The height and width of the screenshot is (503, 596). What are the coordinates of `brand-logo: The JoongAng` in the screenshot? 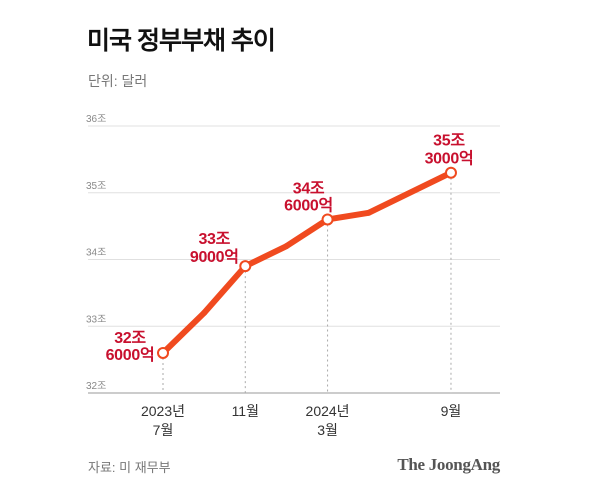 It's located at (448, 464).